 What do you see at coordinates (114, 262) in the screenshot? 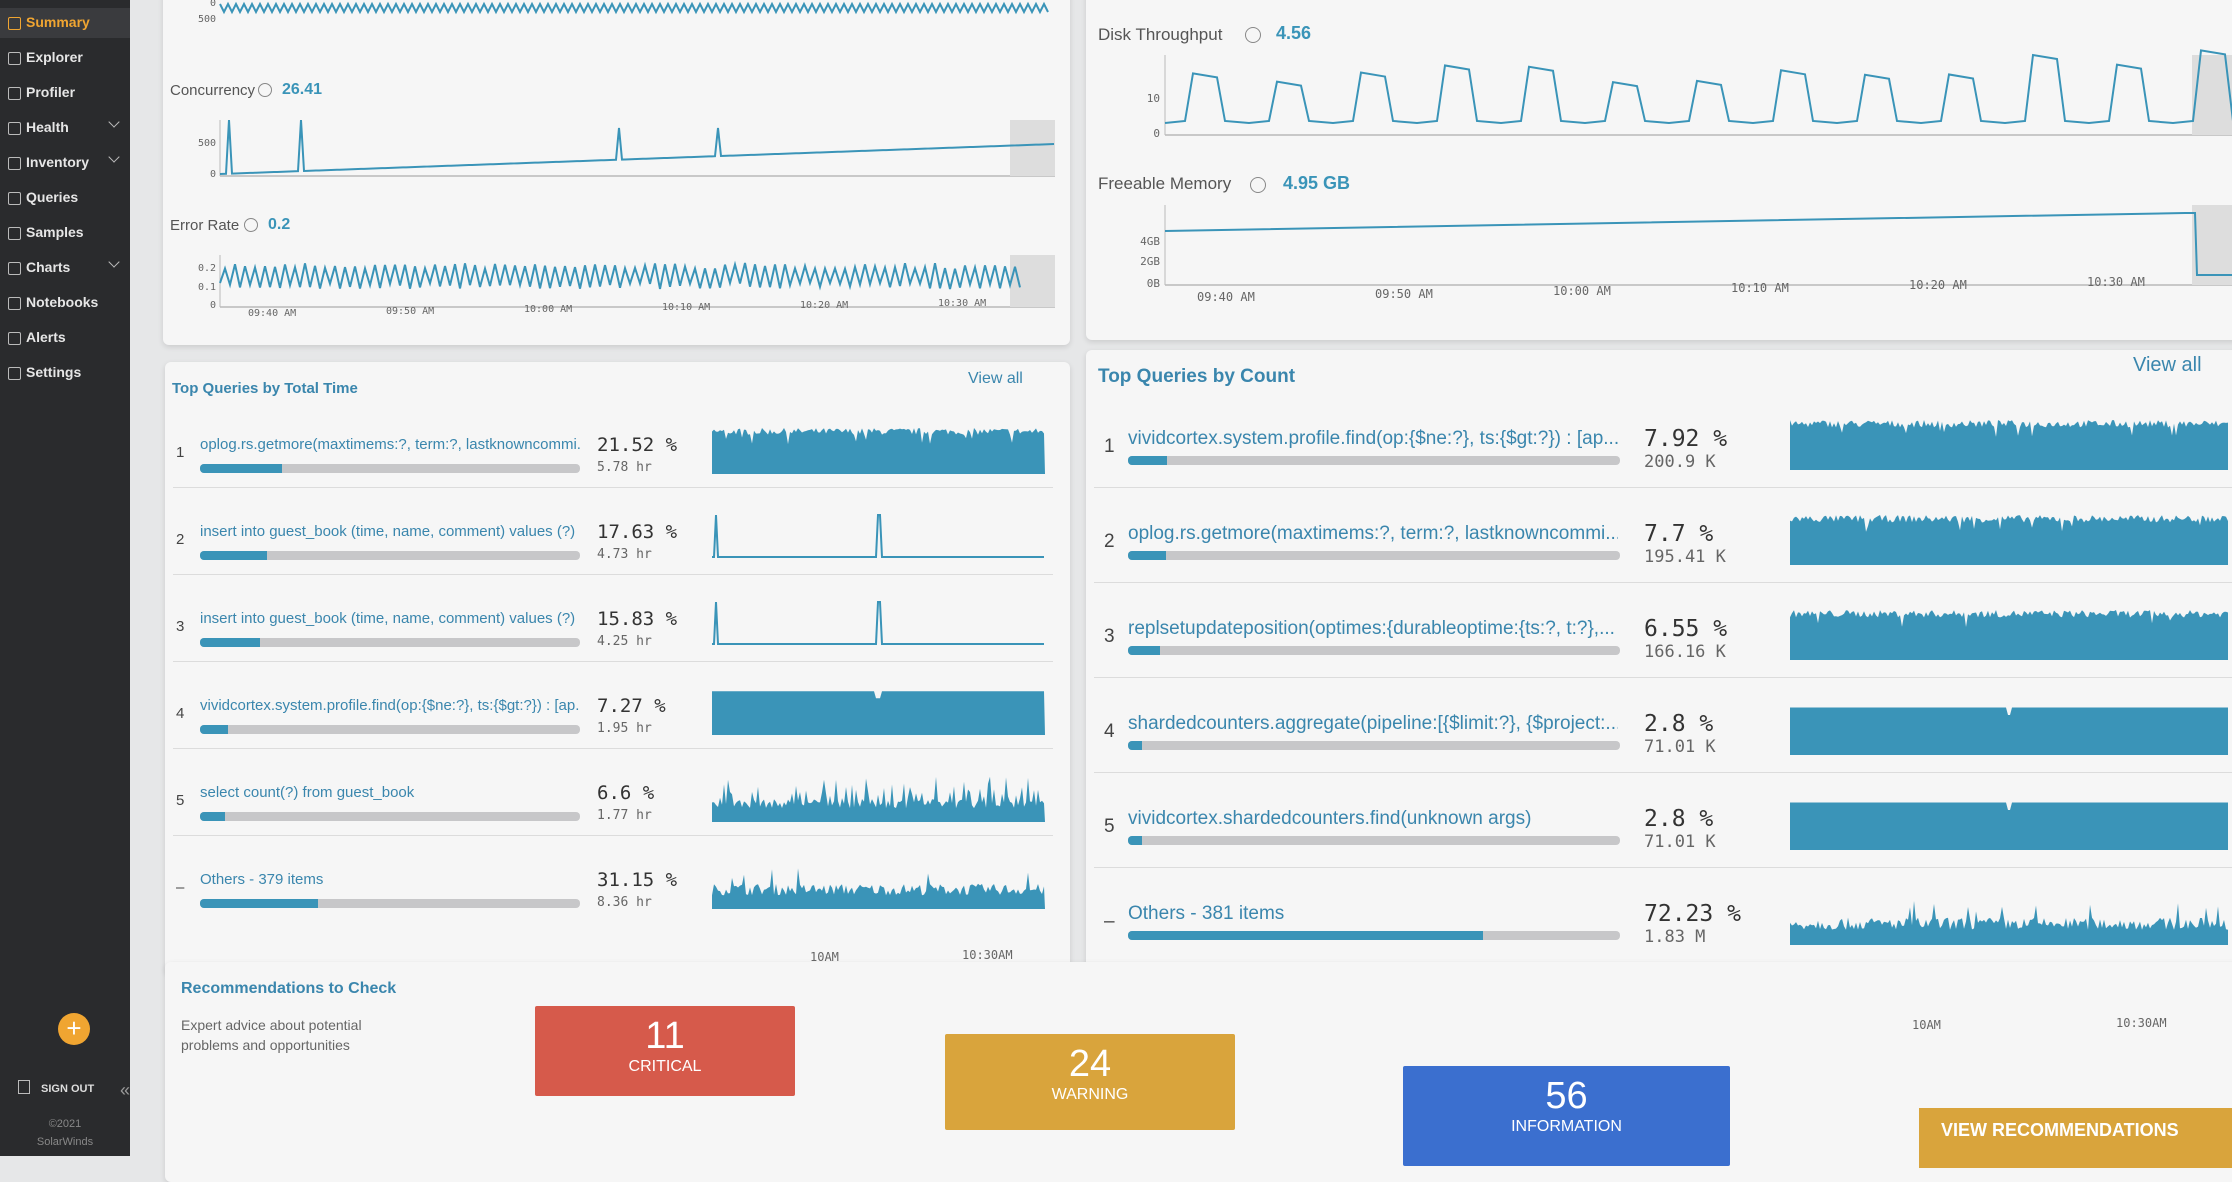
I see `chevron` at bounding box center [114, 262].